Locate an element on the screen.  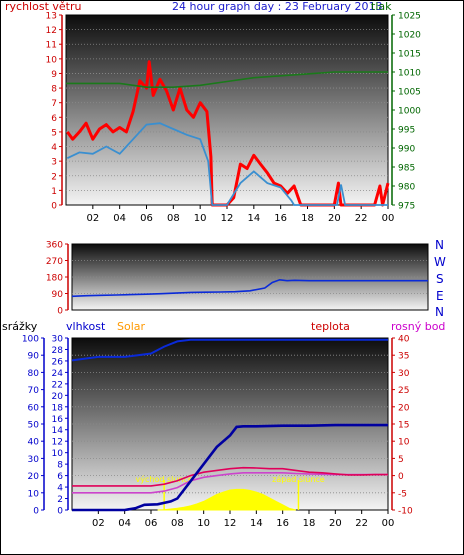
humidity-tick-label: 2 is located at coordinates (60, 500).